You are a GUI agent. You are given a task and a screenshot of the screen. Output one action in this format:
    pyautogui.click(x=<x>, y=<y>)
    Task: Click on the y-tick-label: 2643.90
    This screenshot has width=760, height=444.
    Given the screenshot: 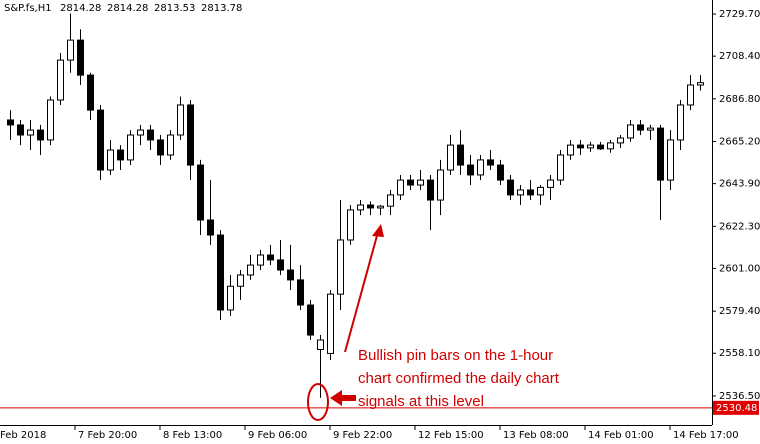 What is the action you would take?
    pyautogui.click(x=739, y=184)
    